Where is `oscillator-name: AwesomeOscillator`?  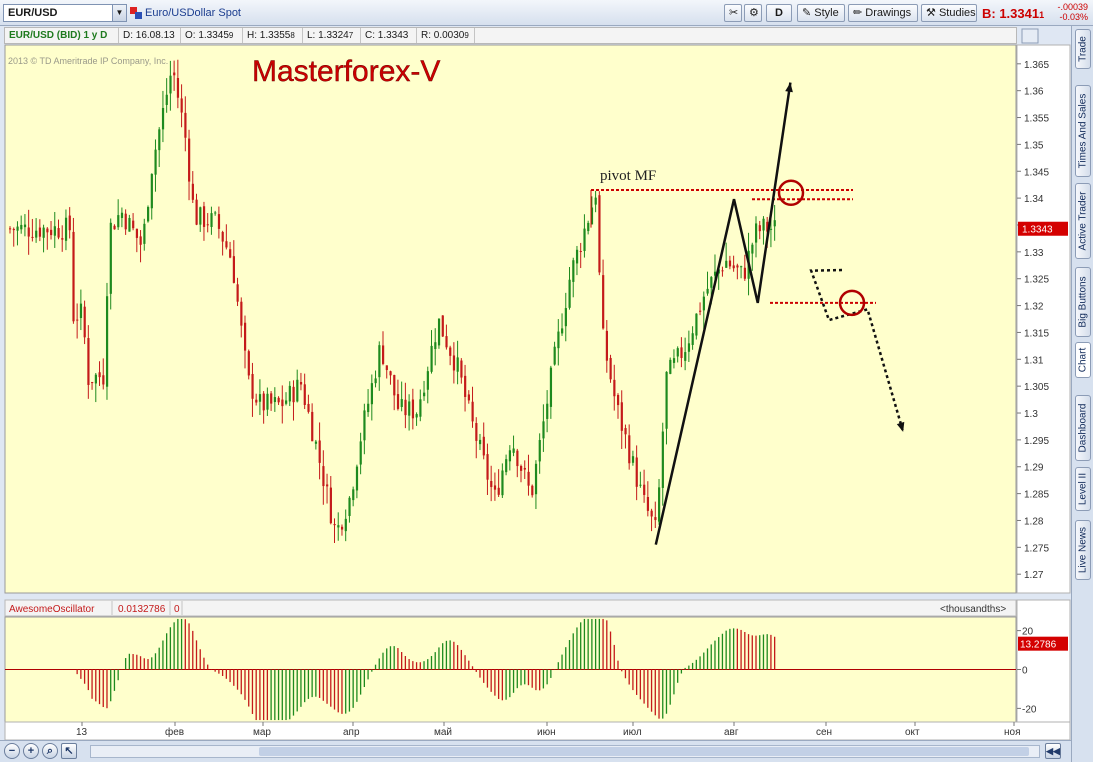 oscillator-name: AwesomeOscillator is located at coordinates (52, 609).